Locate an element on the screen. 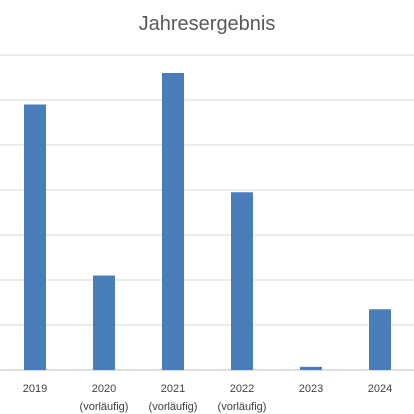  x-tick-label: 2024 is located at coordinates (380, 389).